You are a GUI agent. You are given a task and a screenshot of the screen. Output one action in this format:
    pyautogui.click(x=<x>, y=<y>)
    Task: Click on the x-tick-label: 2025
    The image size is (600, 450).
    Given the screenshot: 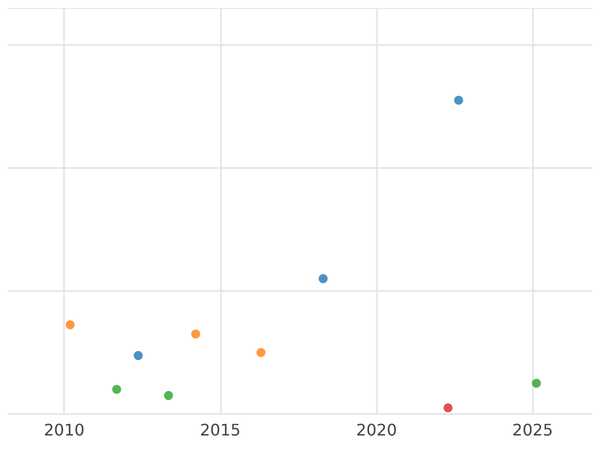 What is the action you would take?
    pyautogui.click(x=533, y=430)
    